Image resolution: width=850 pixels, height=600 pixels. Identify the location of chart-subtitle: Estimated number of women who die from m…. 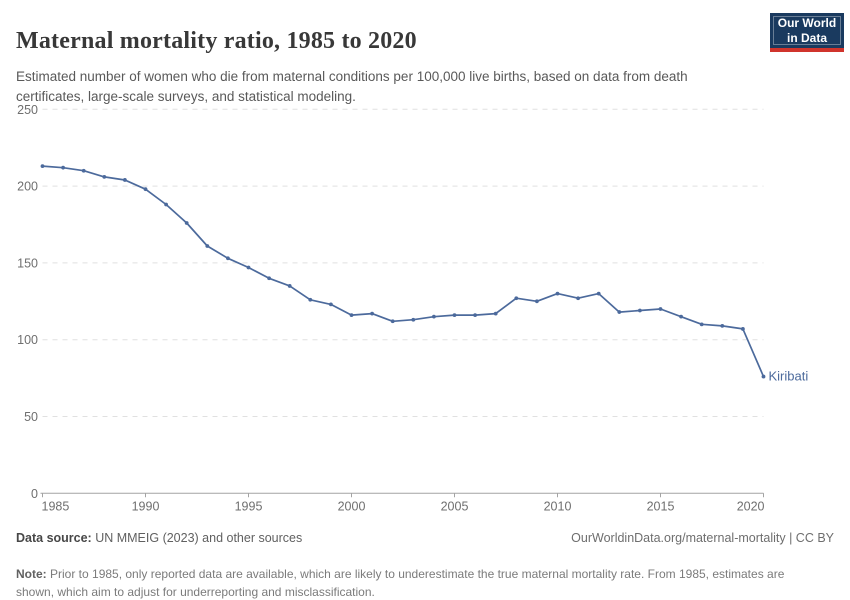
(352, 86).